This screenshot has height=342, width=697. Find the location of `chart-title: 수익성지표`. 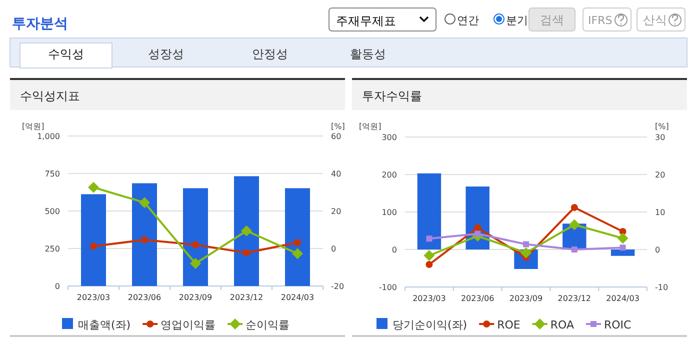

chart-title: 수익성지표 is located at coordinates (50, 96).